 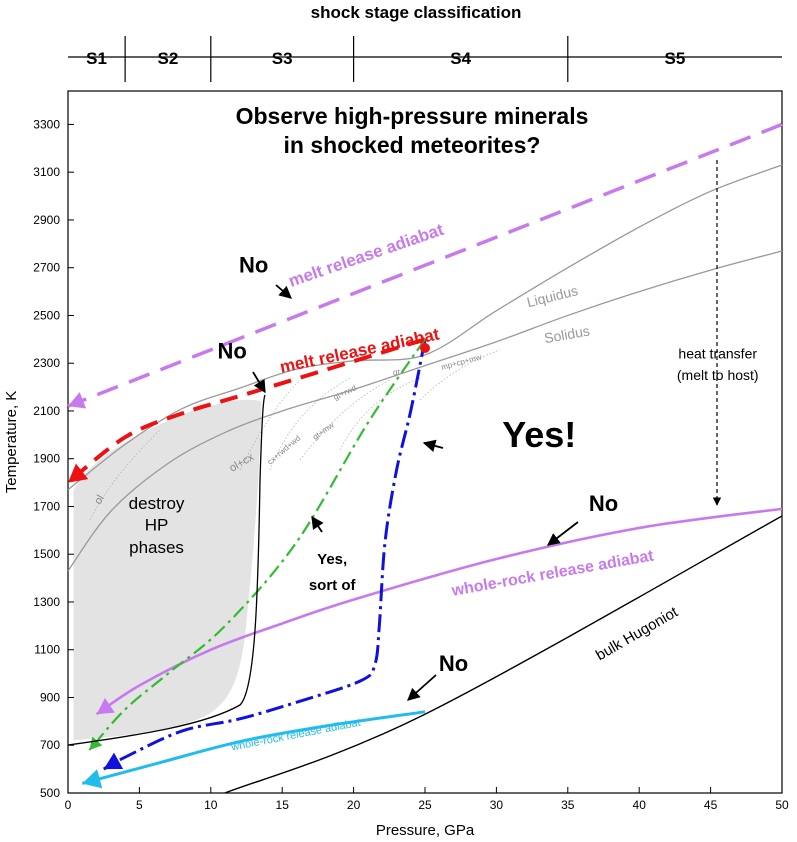 I want to click on annotation-10: heat transfer, so click(x=717, y=353).